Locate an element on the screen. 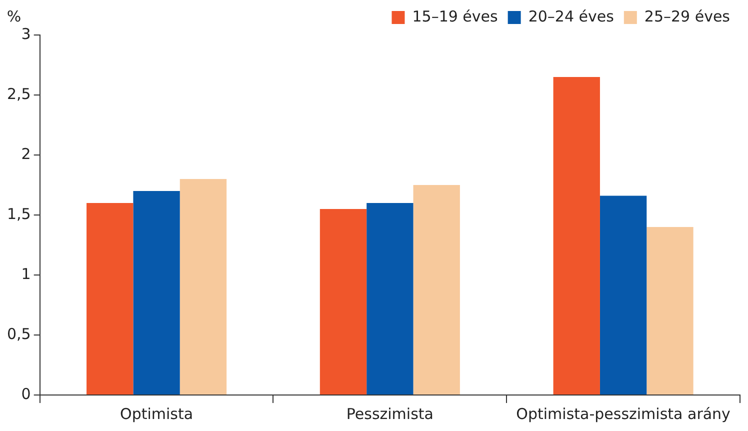  legend-label: 20–24 éves is located at coordinates (571, 16).